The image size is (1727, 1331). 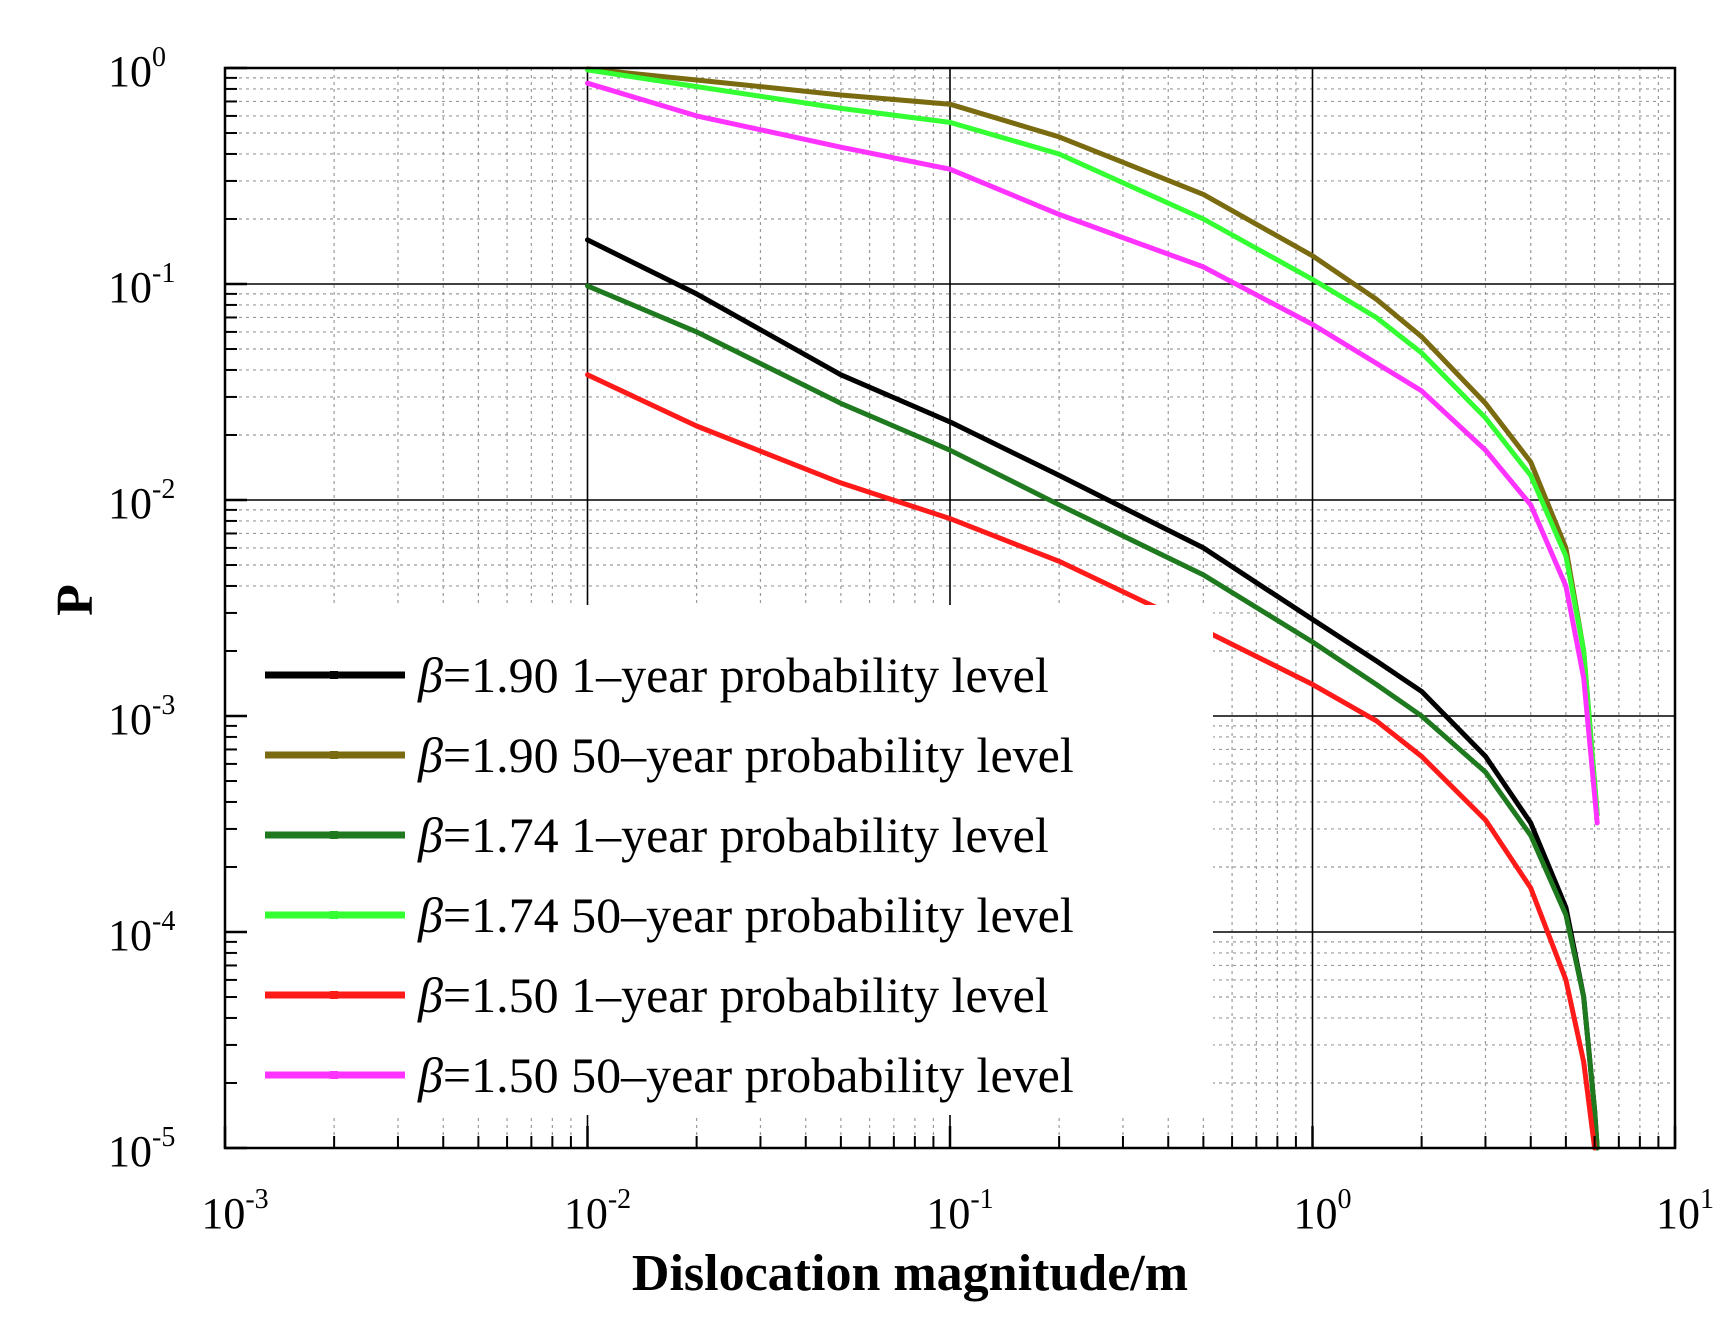 I want to click on tick-exponent: -5, so click(x=163, y=1137).